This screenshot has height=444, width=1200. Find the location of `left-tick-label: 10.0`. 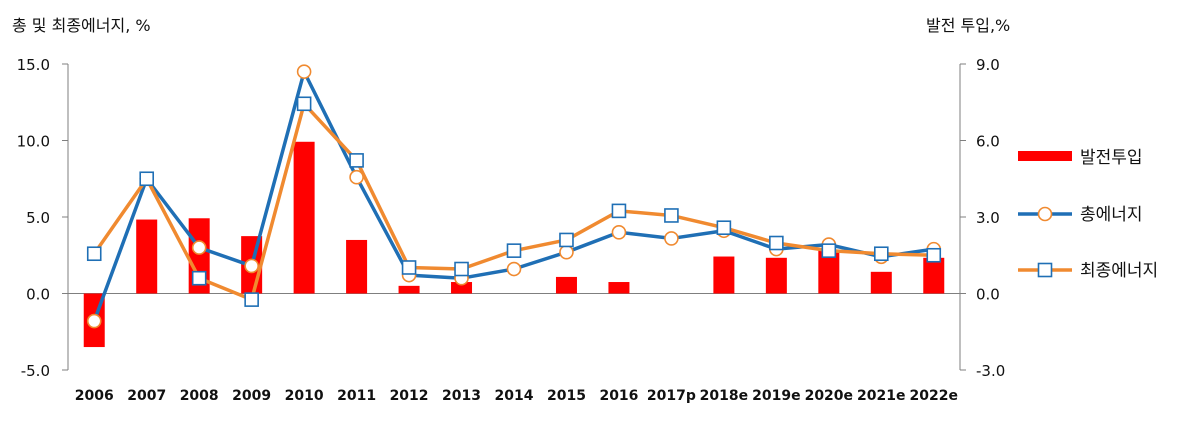

left-tick-label: 10.0 is located at coordinates (33, 142).